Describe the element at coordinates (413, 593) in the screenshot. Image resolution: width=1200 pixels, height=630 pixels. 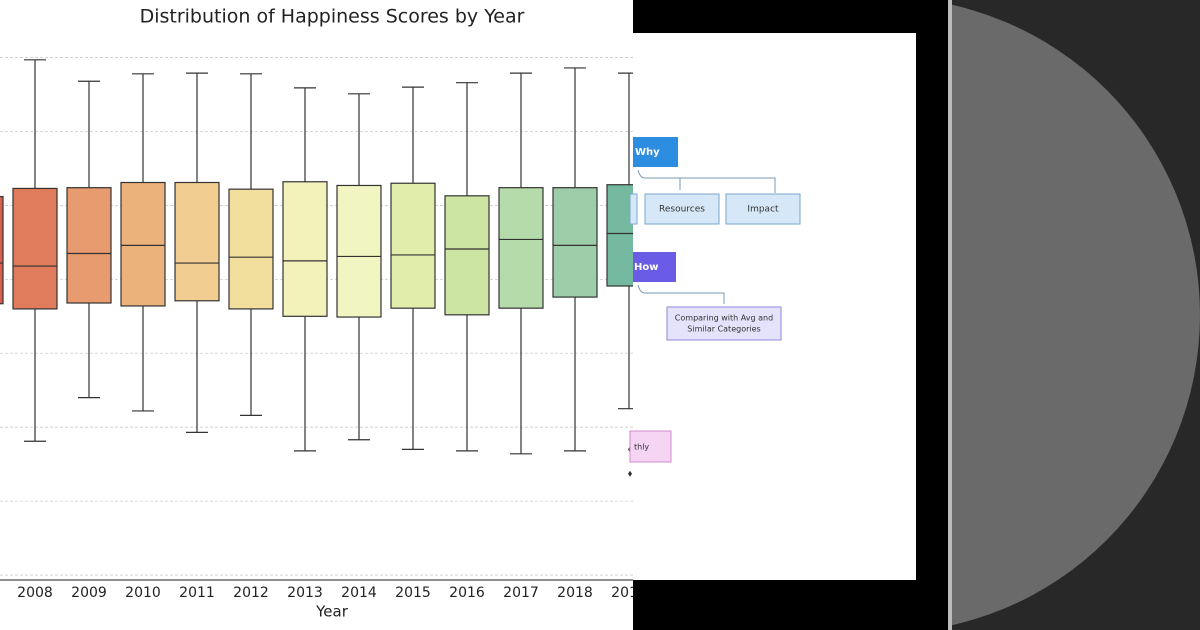
I see `x-tick-label: 2015` at that location.